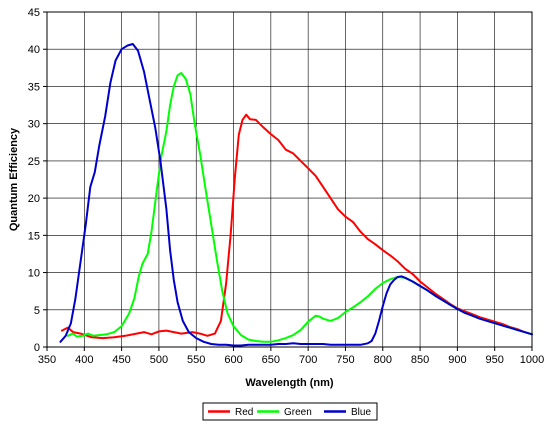  What do you see at coordinates (457, 360) in the screenshot?
I see `x-tick-label: 900` at bounding box center [457, 360].